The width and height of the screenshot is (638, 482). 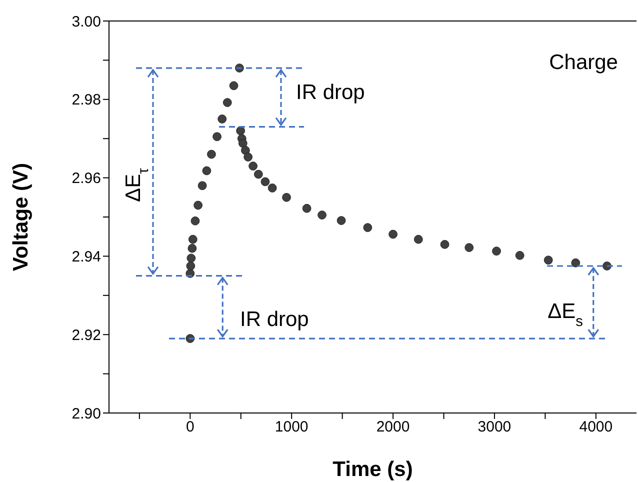 What do you see at coordinates (291, 427) in the screenshot?
I see `x-tick-label: 1000` at bounding box center [291, 427].